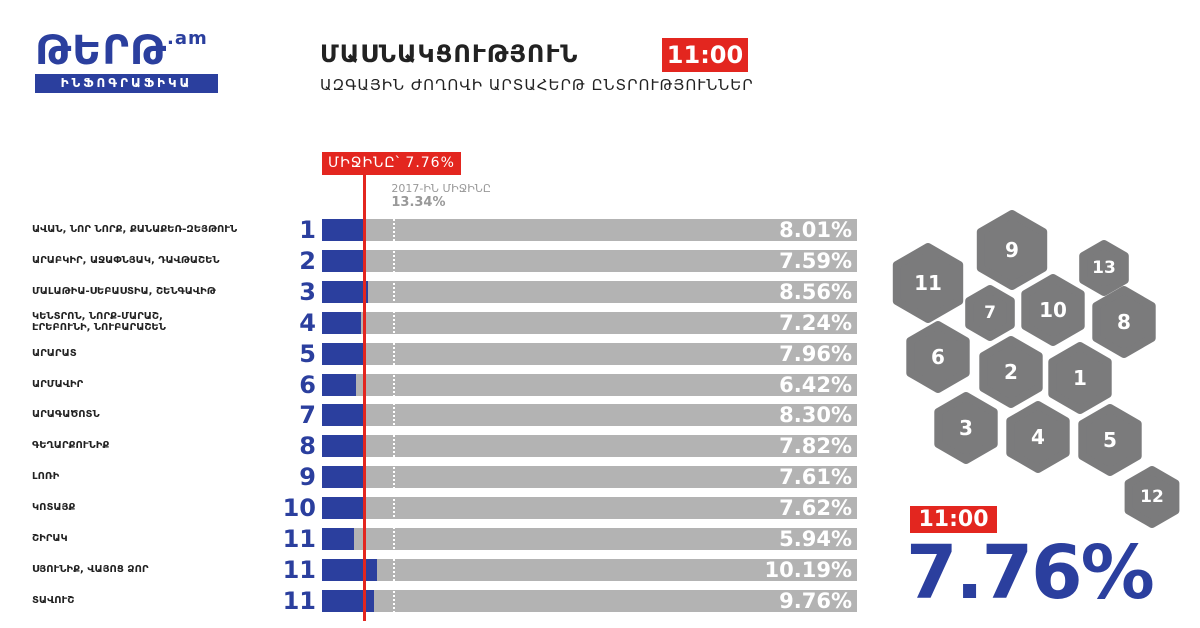  Describe the element at coordinates (307, 322) in the screenshot. I see `district-number: 4` at that location.